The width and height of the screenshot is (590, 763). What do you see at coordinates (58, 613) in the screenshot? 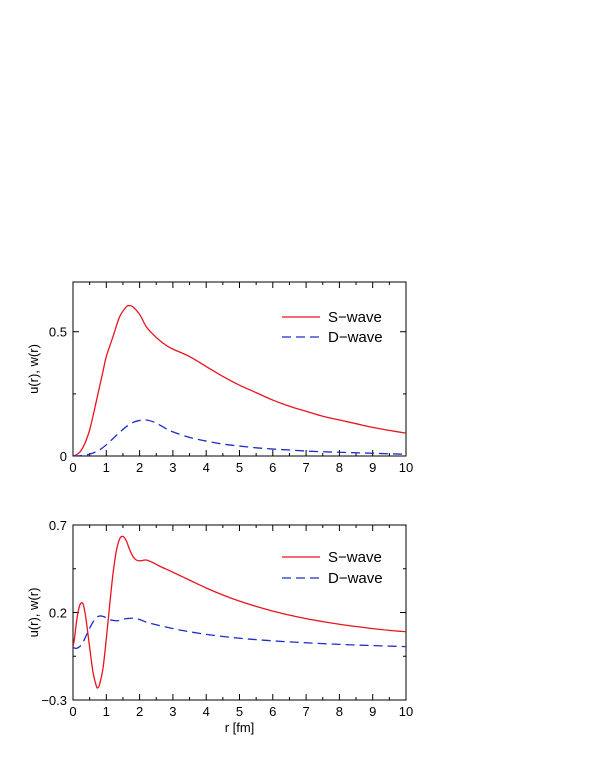
I see `y-tick-label: 0.2` at bounding box center [58, 613].